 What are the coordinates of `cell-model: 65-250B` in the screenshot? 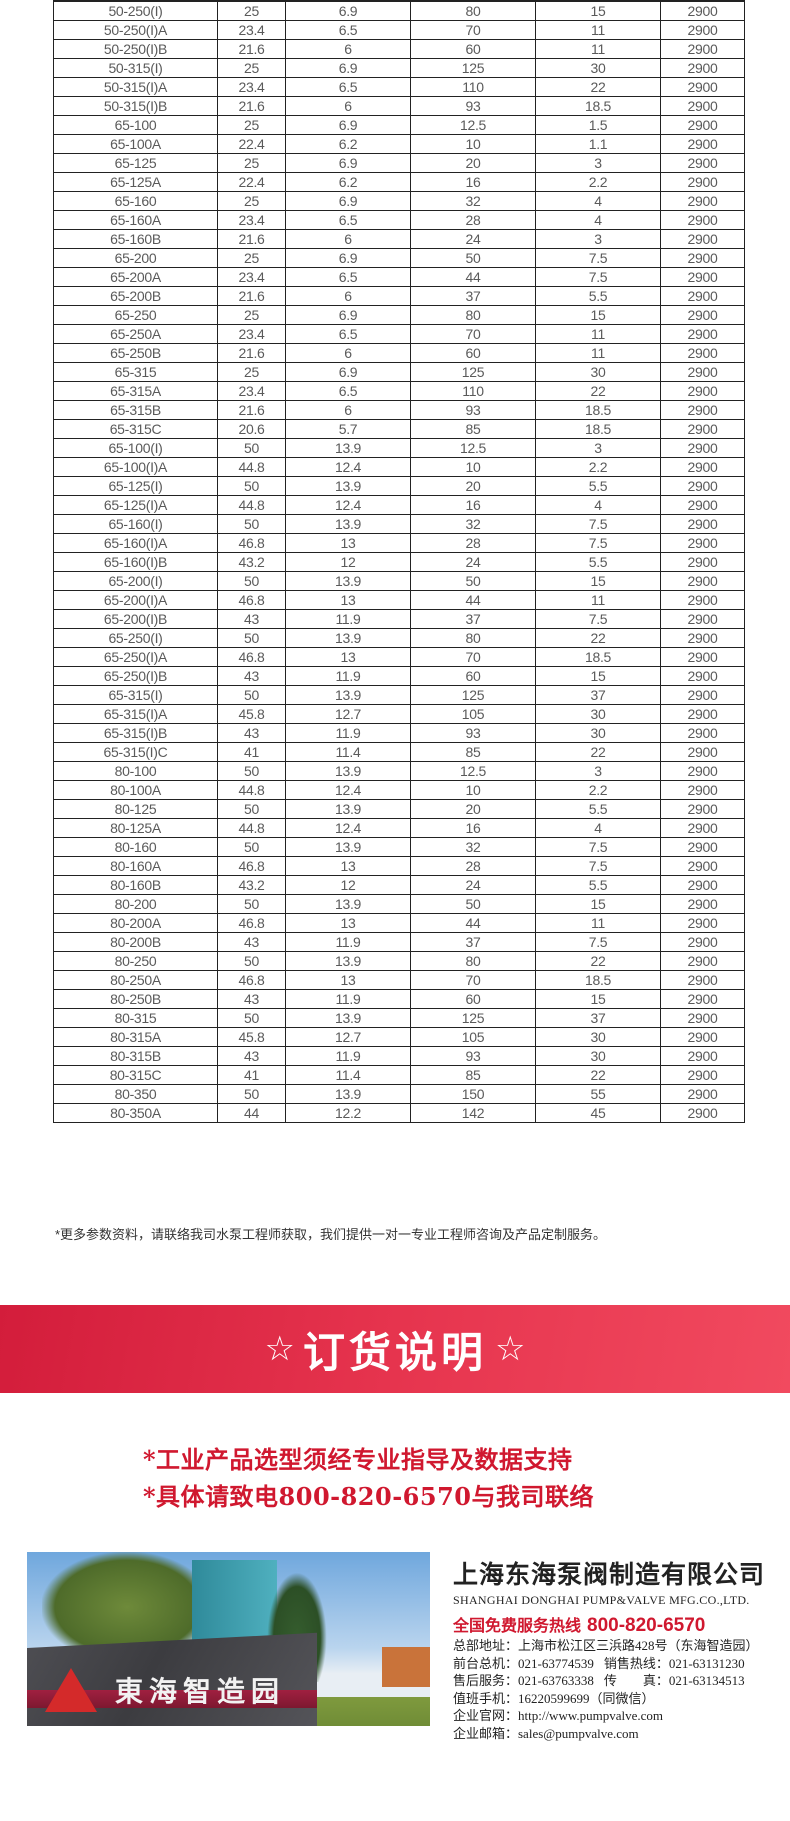 It's located at (135, 353).